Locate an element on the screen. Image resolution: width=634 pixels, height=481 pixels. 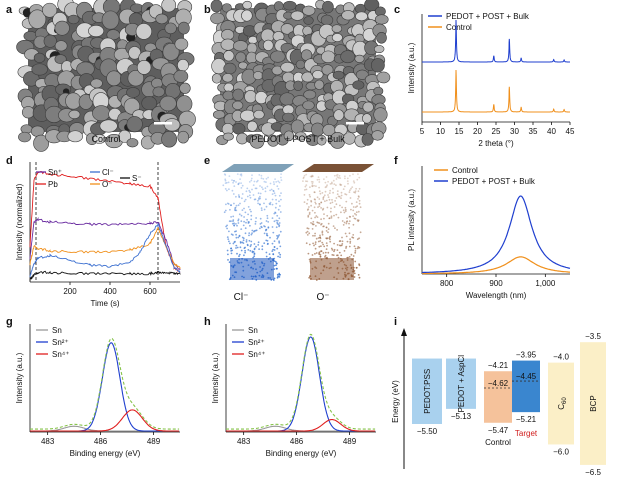
x-tick-label: 486 is located at coordinates (297, 441).